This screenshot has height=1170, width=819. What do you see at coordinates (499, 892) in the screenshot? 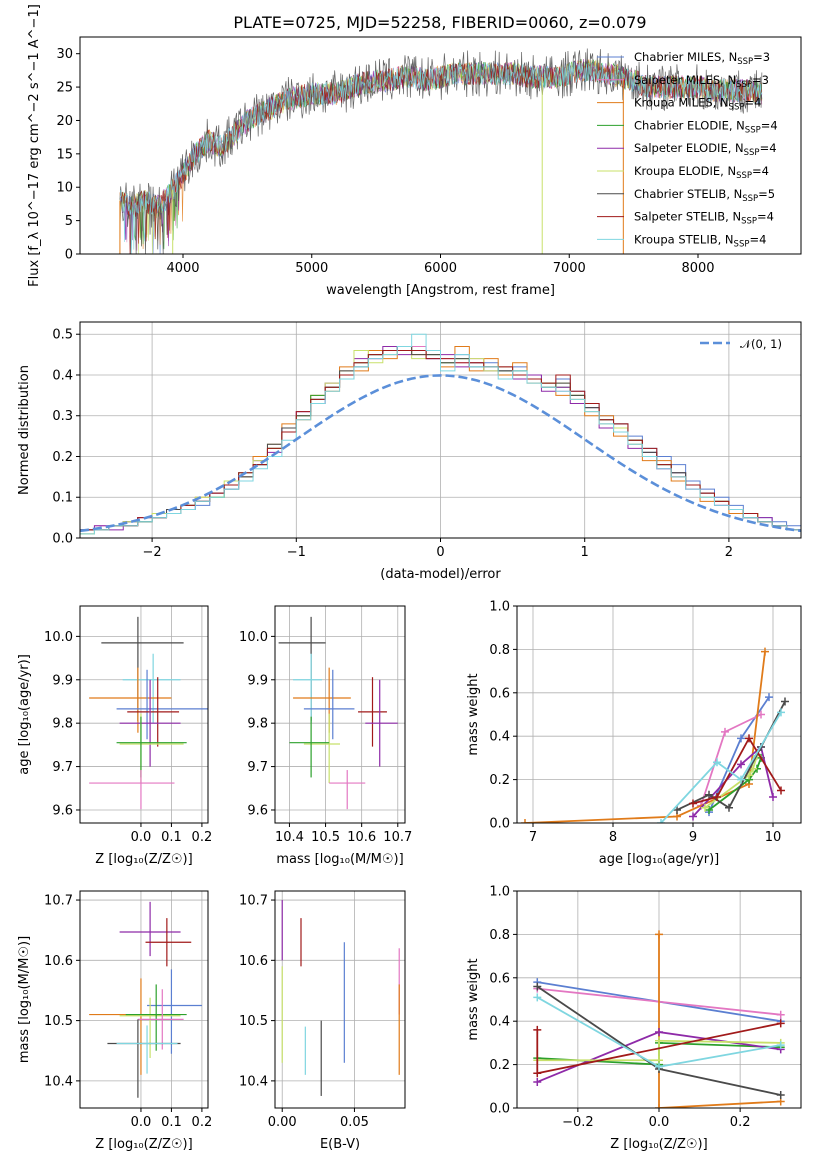
I see `tick-label-y: 1.0` at bounding box center [499, 892].